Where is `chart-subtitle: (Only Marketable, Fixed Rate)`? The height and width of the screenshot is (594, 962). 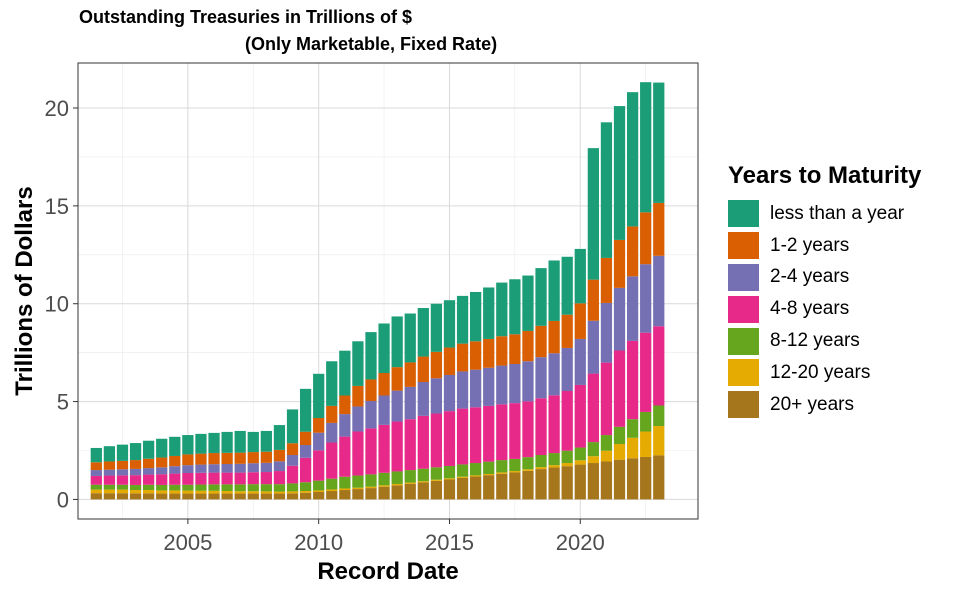 chart-subtitle: (Only Marketable, Fixed Rate) is located at coordinates (371, 44).